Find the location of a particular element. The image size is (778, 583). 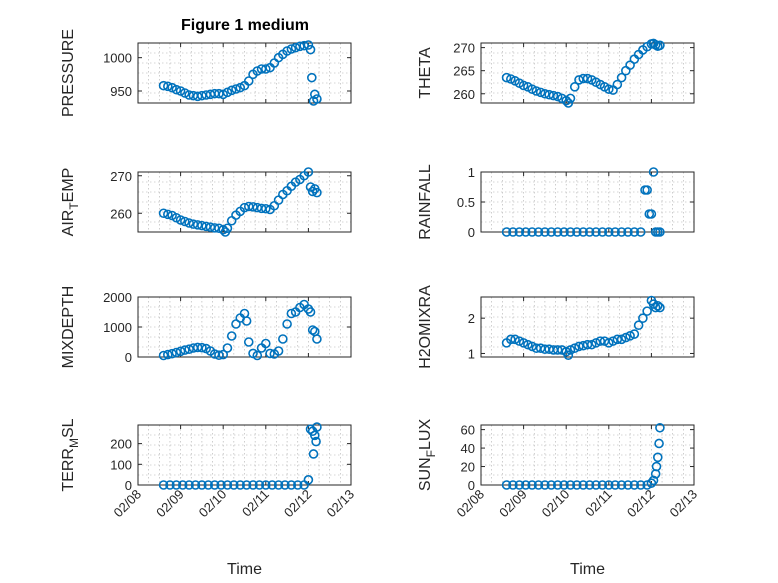

panel-1-y-label: PRESSURE is located at coordinates (68, 73).